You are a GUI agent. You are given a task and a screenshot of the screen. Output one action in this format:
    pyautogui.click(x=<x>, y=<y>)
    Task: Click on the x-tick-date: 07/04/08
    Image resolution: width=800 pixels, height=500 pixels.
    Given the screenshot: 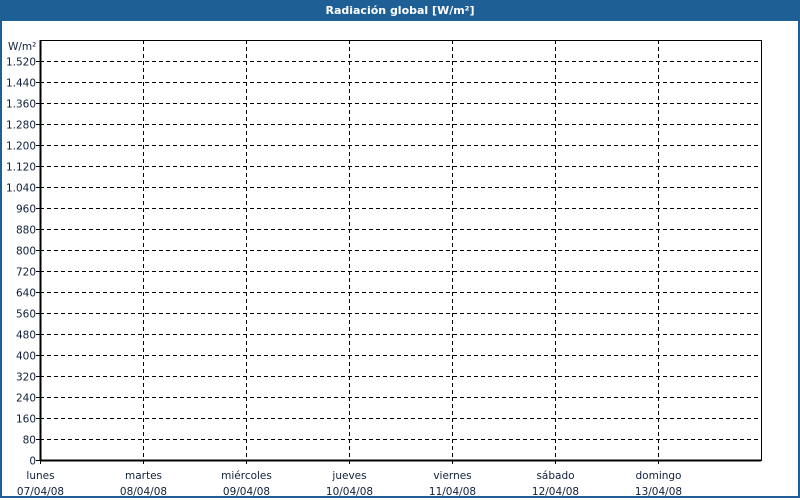 What is the action you would take?
    pyautogui.click(x=40, y=492)
    